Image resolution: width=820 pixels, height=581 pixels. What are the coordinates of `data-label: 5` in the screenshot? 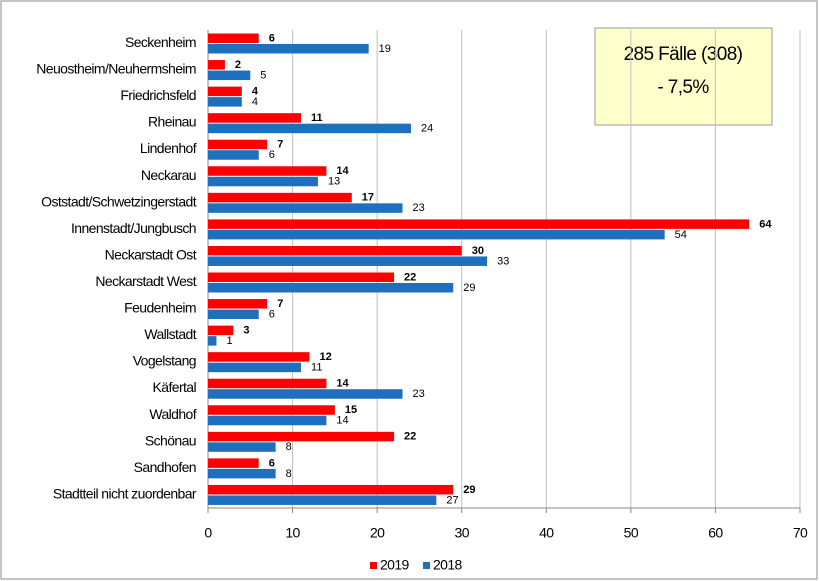 It's located at (263, 75).